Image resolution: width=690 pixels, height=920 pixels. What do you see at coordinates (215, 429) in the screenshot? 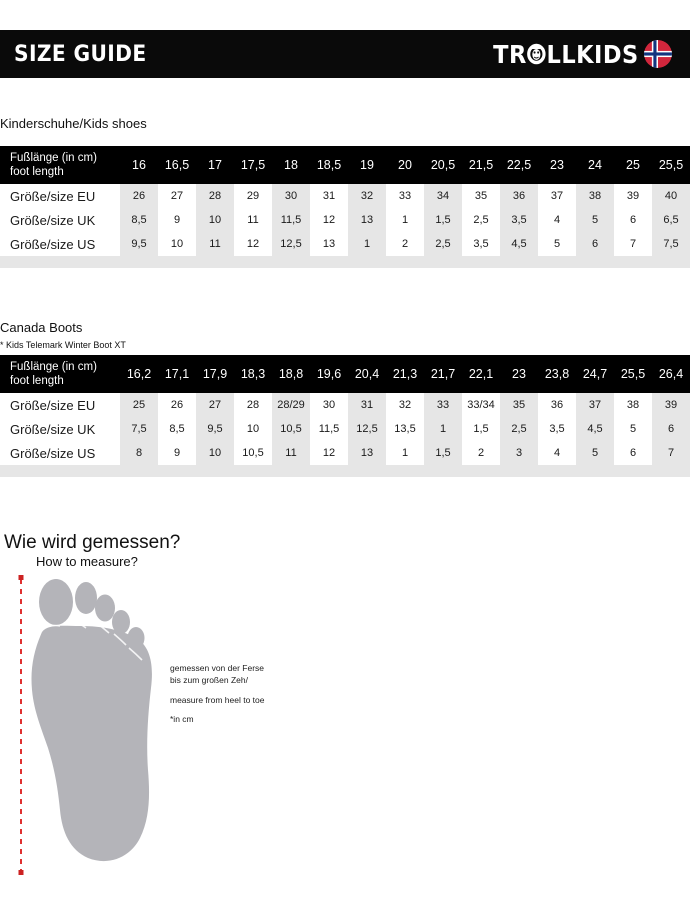
I see `table2-cell: 9,5` at bounding box center [215, 429].